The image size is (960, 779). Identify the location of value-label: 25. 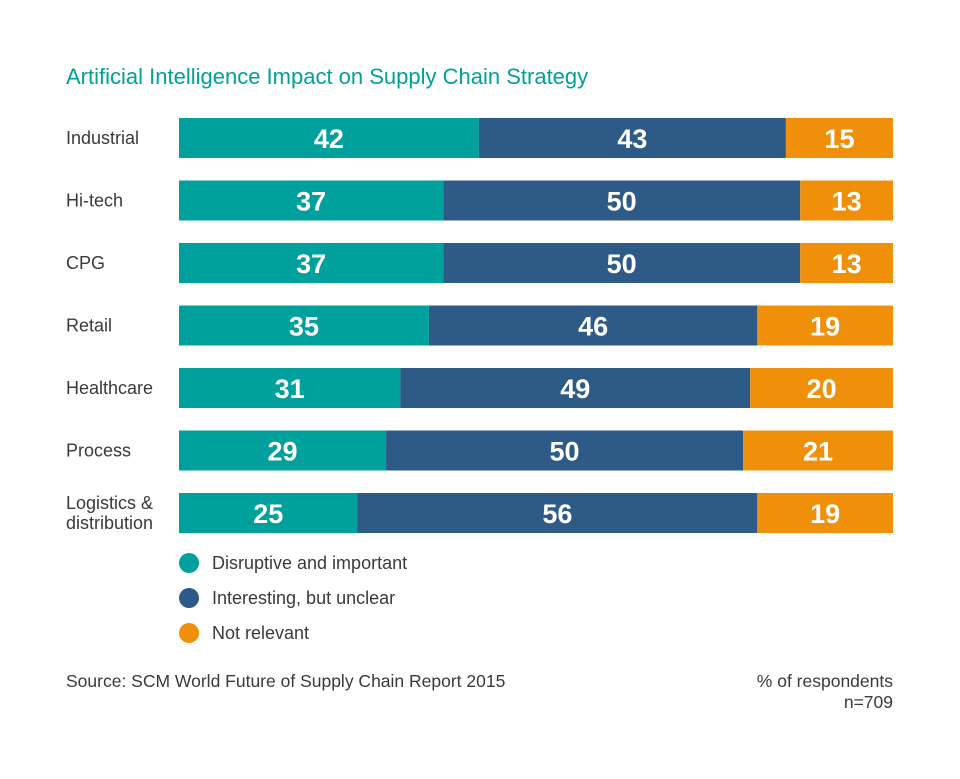
(268, 514).